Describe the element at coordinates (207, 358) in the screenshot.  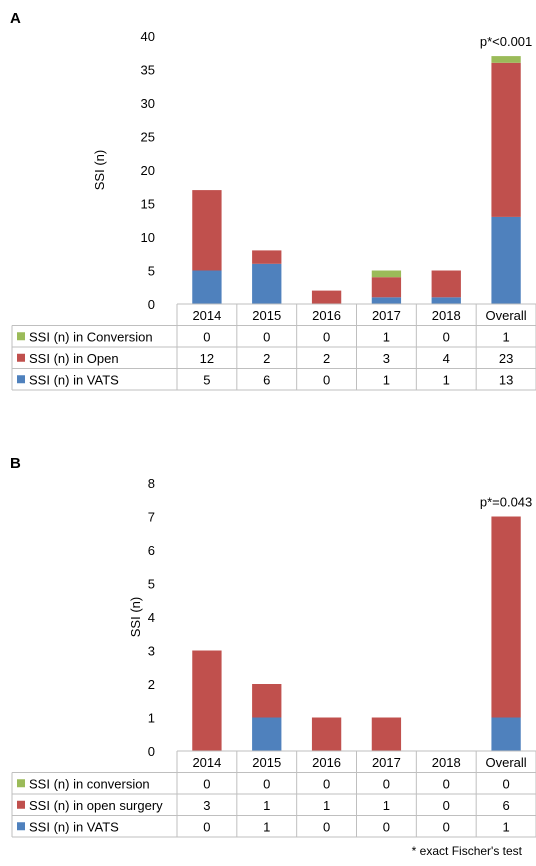
I see `data-table-value: 12` at that location.